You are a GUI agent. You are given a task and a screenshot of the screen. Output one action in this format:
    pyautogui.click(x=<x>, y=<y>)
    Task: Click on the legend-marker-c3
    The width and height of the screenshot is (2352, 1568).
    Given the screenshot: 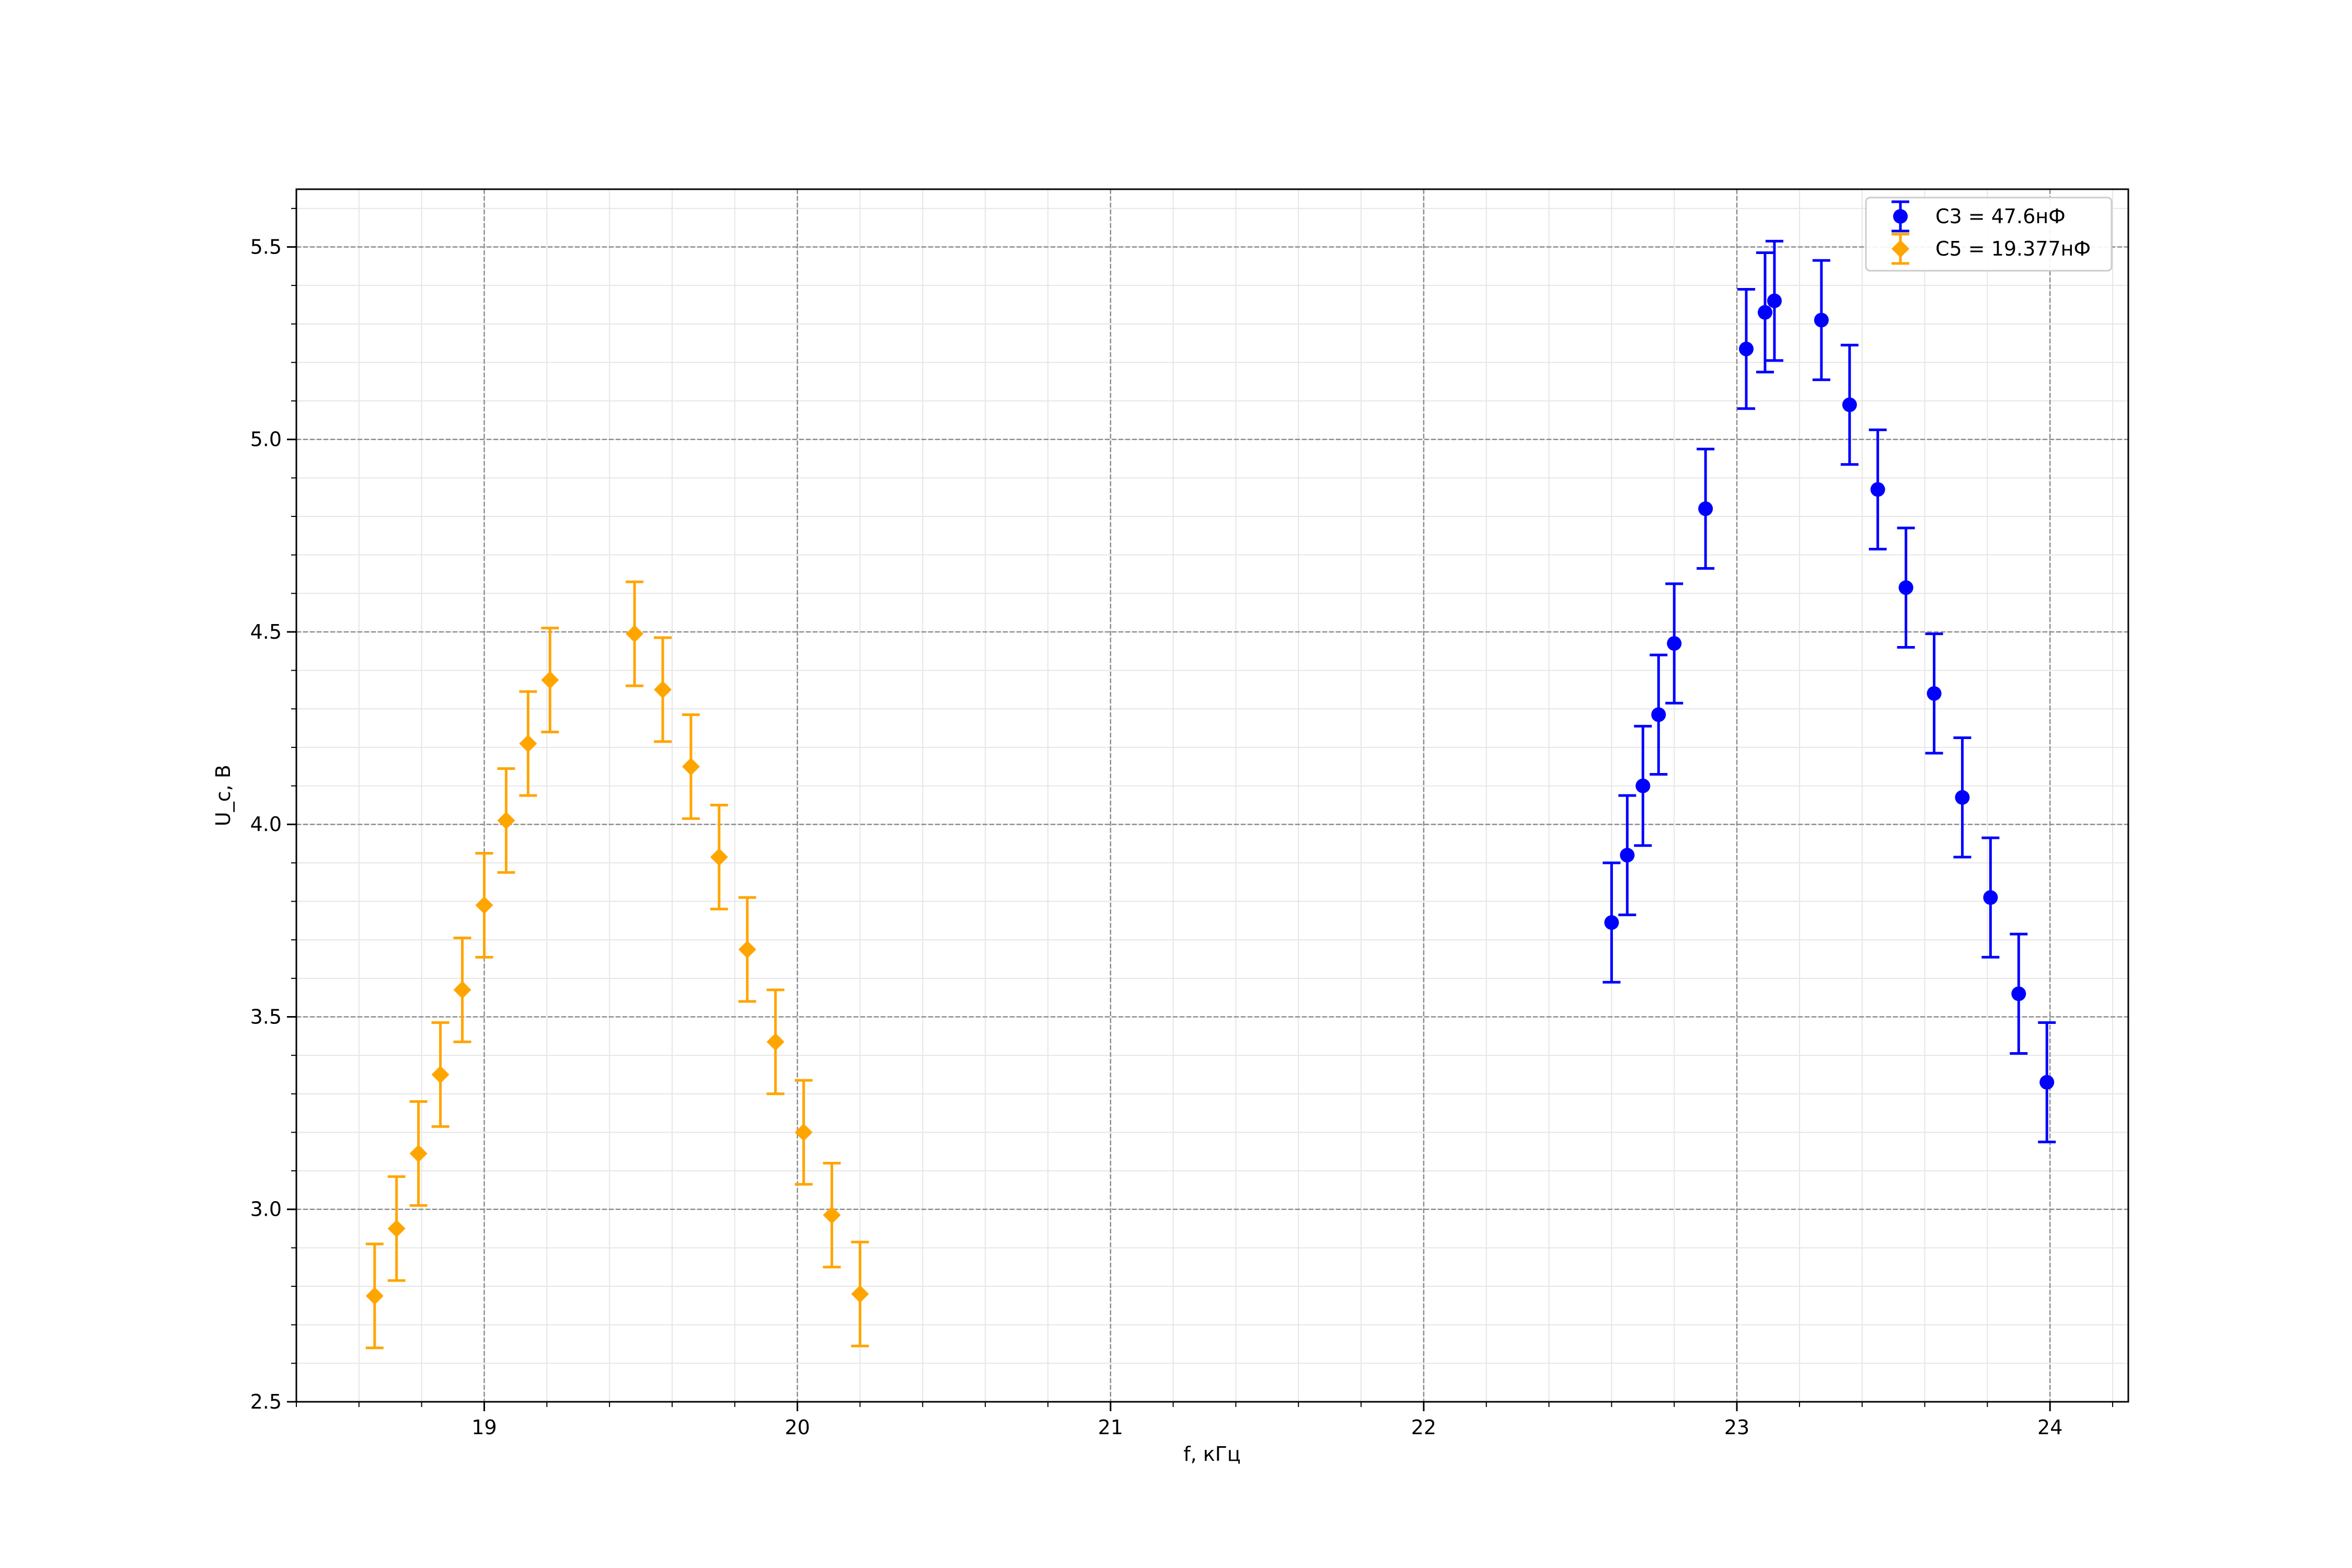 What is the action you would take?
    pyautogui.click(x=1900, y=216)
    